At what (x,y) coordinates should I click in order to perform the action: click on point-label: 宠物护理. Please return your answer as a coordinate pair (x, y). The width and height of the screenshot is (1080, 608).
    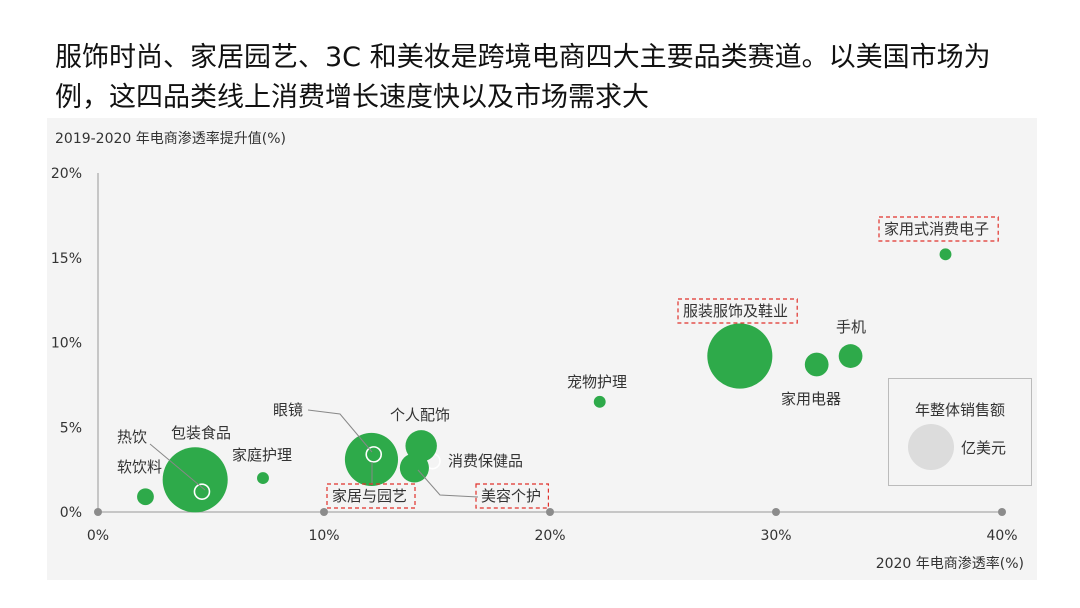
    Looking at the image, I should click on (597, 382).